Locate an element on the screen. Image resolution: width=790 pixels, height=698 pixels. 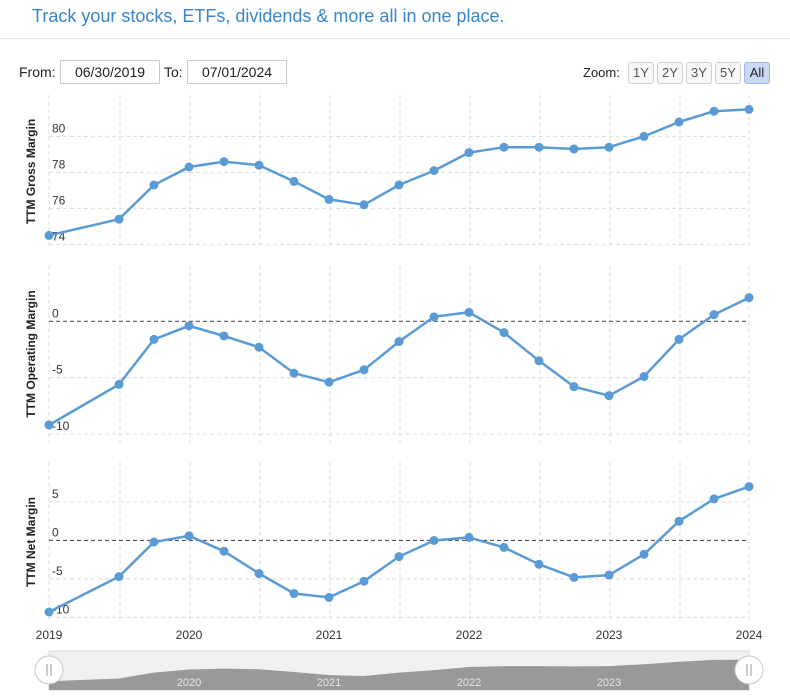
zoom-3y-button: 3Y is located at coordinates (699, 73).